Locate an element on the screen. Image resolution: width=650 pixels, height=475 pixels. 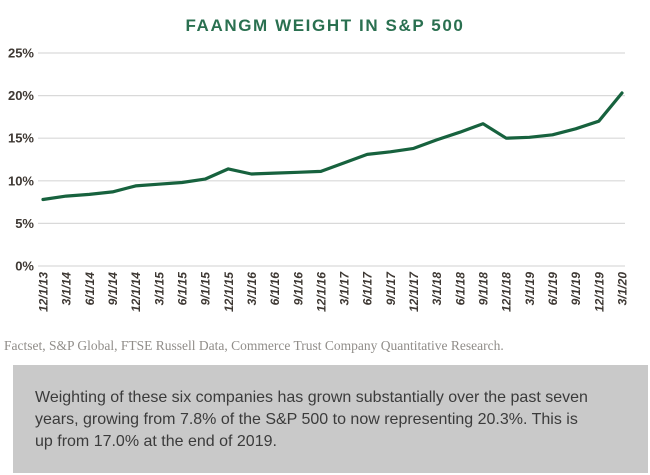
x-axis-tick-label: 3/1/19 is located at coordinates (530, 289).